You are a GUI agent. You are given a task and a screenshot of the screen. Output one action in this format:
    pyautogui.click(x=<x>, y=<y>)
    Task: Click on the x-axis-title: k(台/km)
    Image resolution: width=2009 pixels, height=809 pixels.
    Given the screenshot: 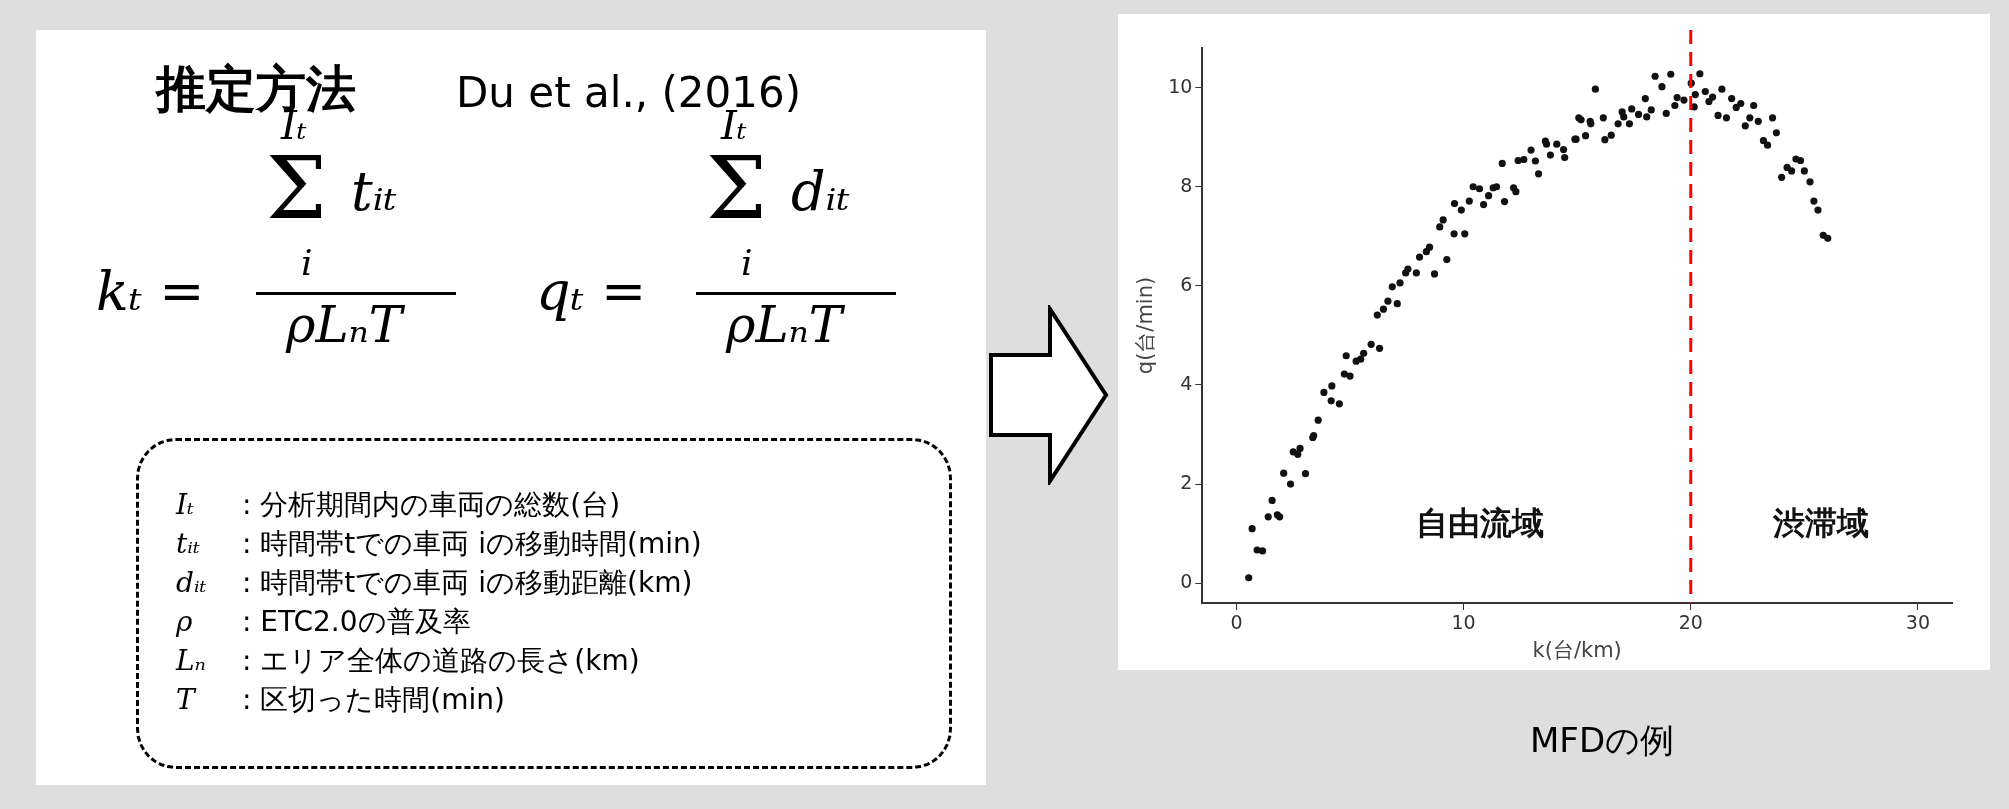 What is the action you would take?
    pyautogui.click(x=1577, y=649)
    